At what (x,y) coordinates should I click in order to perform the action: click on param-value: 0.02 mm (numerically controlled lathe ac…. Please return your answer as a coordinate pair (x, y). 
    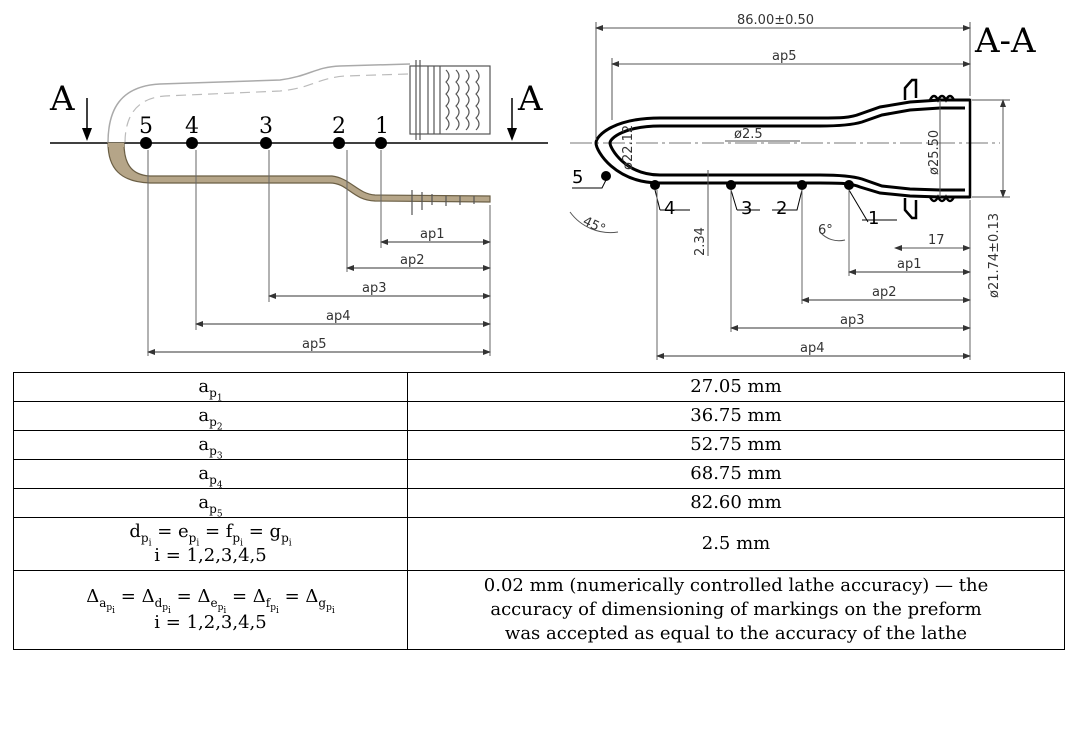
    Looking at the image, I should click on (736, 610).